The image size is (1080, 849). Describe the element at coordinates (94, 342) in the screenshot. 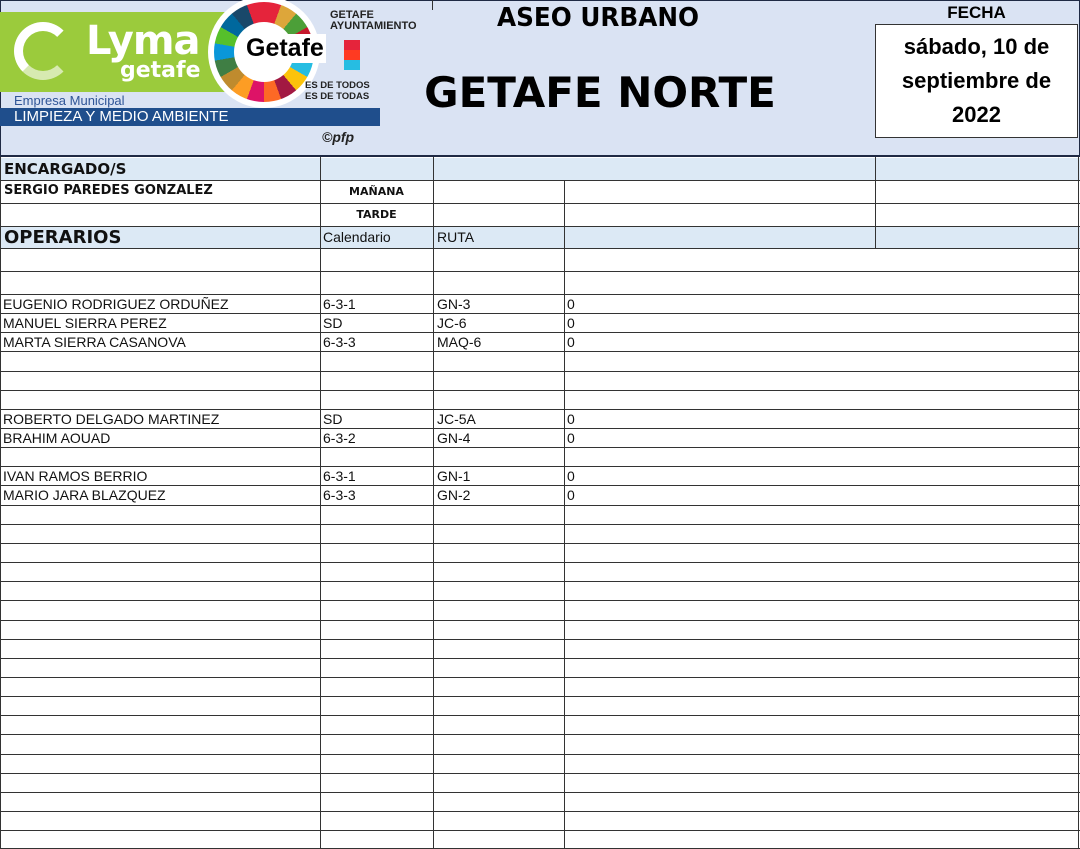

I see `operario-name: MARTA SIERRA CASANOVA` at that location.